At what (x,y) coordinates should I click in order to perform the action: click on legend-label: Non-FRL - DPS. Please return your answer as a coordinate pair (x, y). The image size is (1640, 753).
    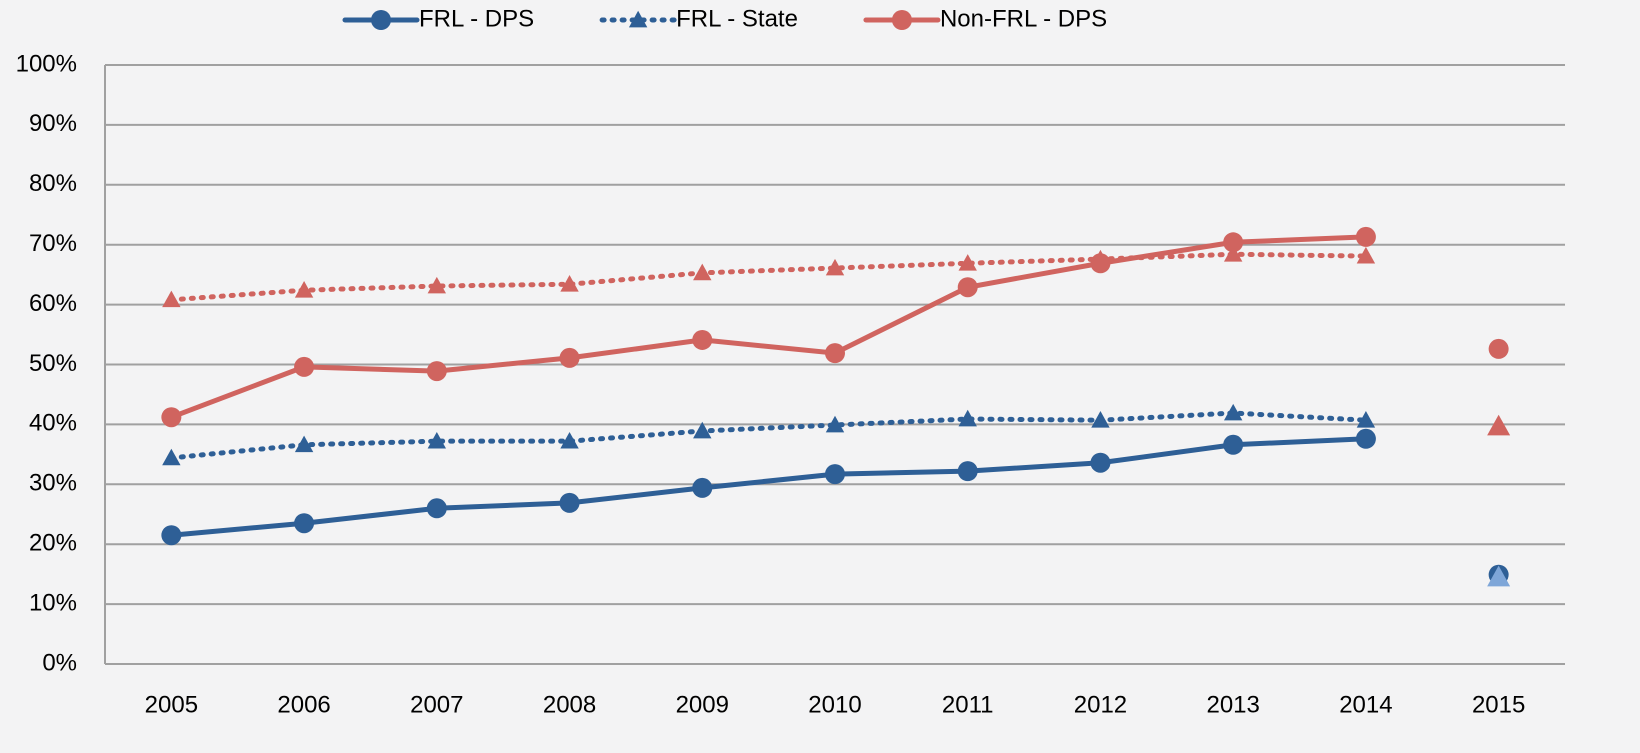
    Looking at the image, I should click on (1023, 18).